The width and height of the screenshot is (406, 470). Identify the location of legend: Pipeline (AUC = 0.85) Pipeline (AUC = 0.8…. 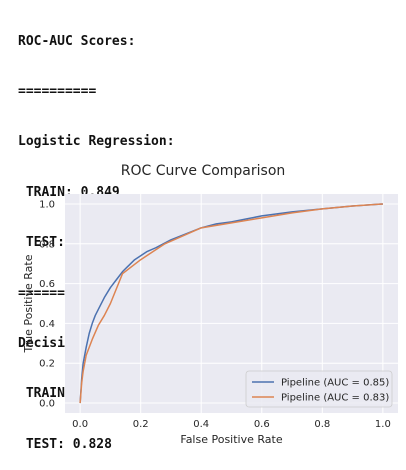
(319, 389).